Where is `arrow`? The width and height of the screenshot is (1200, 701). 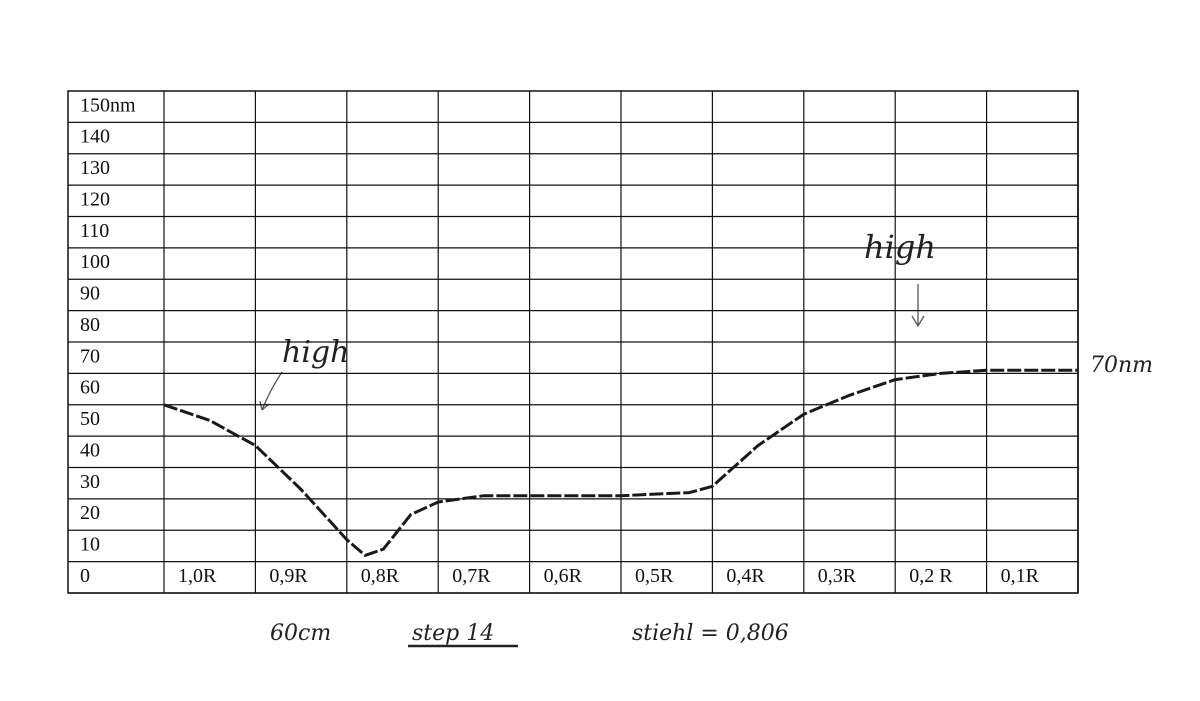 arrow is located at coordinates (918, 306).